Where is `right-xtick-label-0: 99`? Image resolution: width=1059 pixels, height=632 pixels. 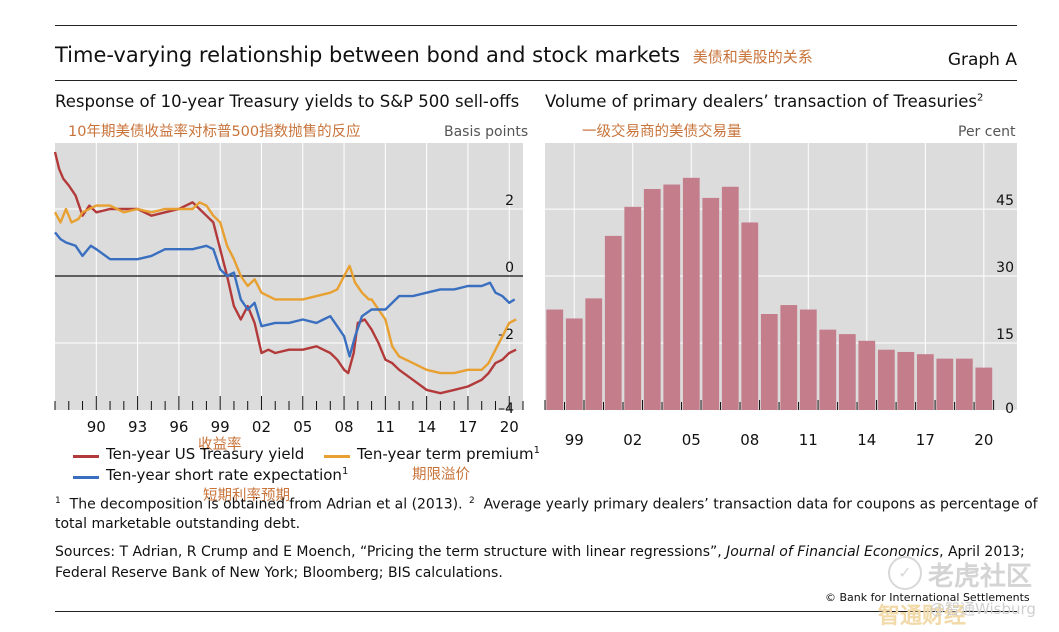
right-xtick-label-0: 99 is located at coordinates (574, 440).